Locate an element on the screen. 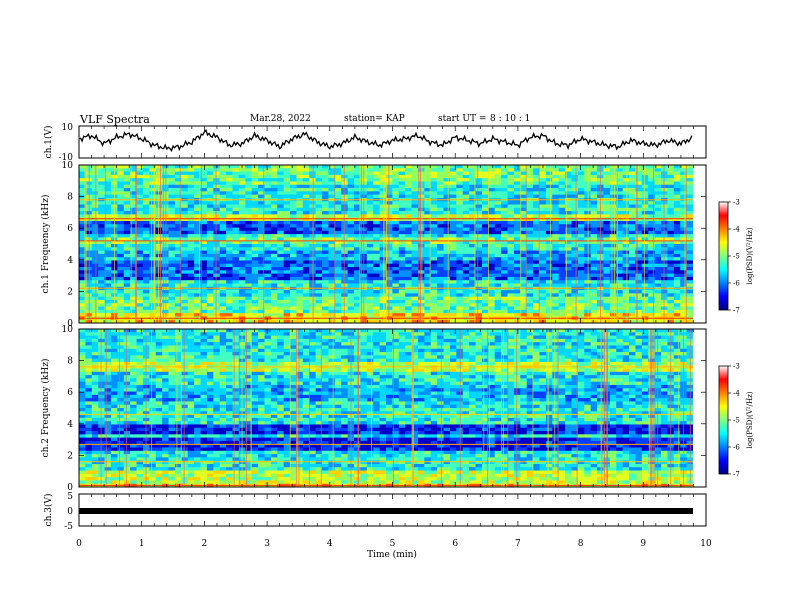 Image resolution: width=792 pixels, height=612 pixels. colorbar-ch1-tick: -3 is located at coordinates (736, 203).